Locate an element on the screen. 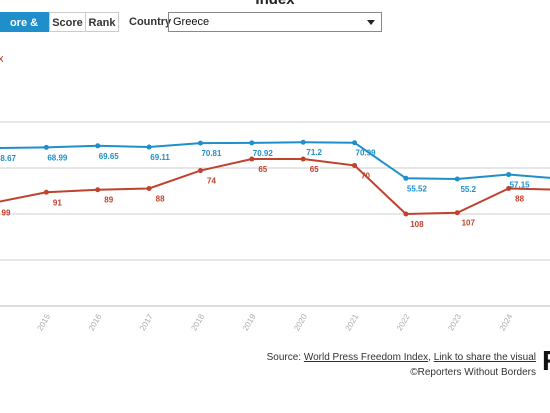 Image resolution: width=550 pixels, height=413 pixels. x-tick-label: 2023 is located at coordinates (454, 322).